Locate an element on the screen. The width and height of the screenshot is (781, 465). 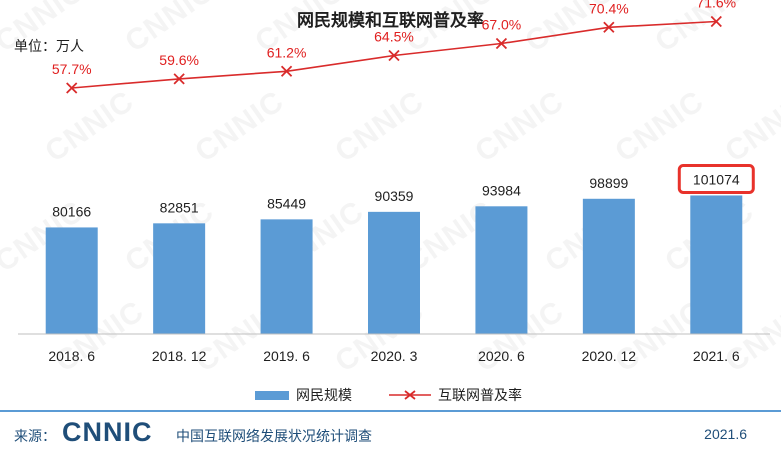
chart-title: 网民规模和互联网普及率 is located at coordinates (390, 21).